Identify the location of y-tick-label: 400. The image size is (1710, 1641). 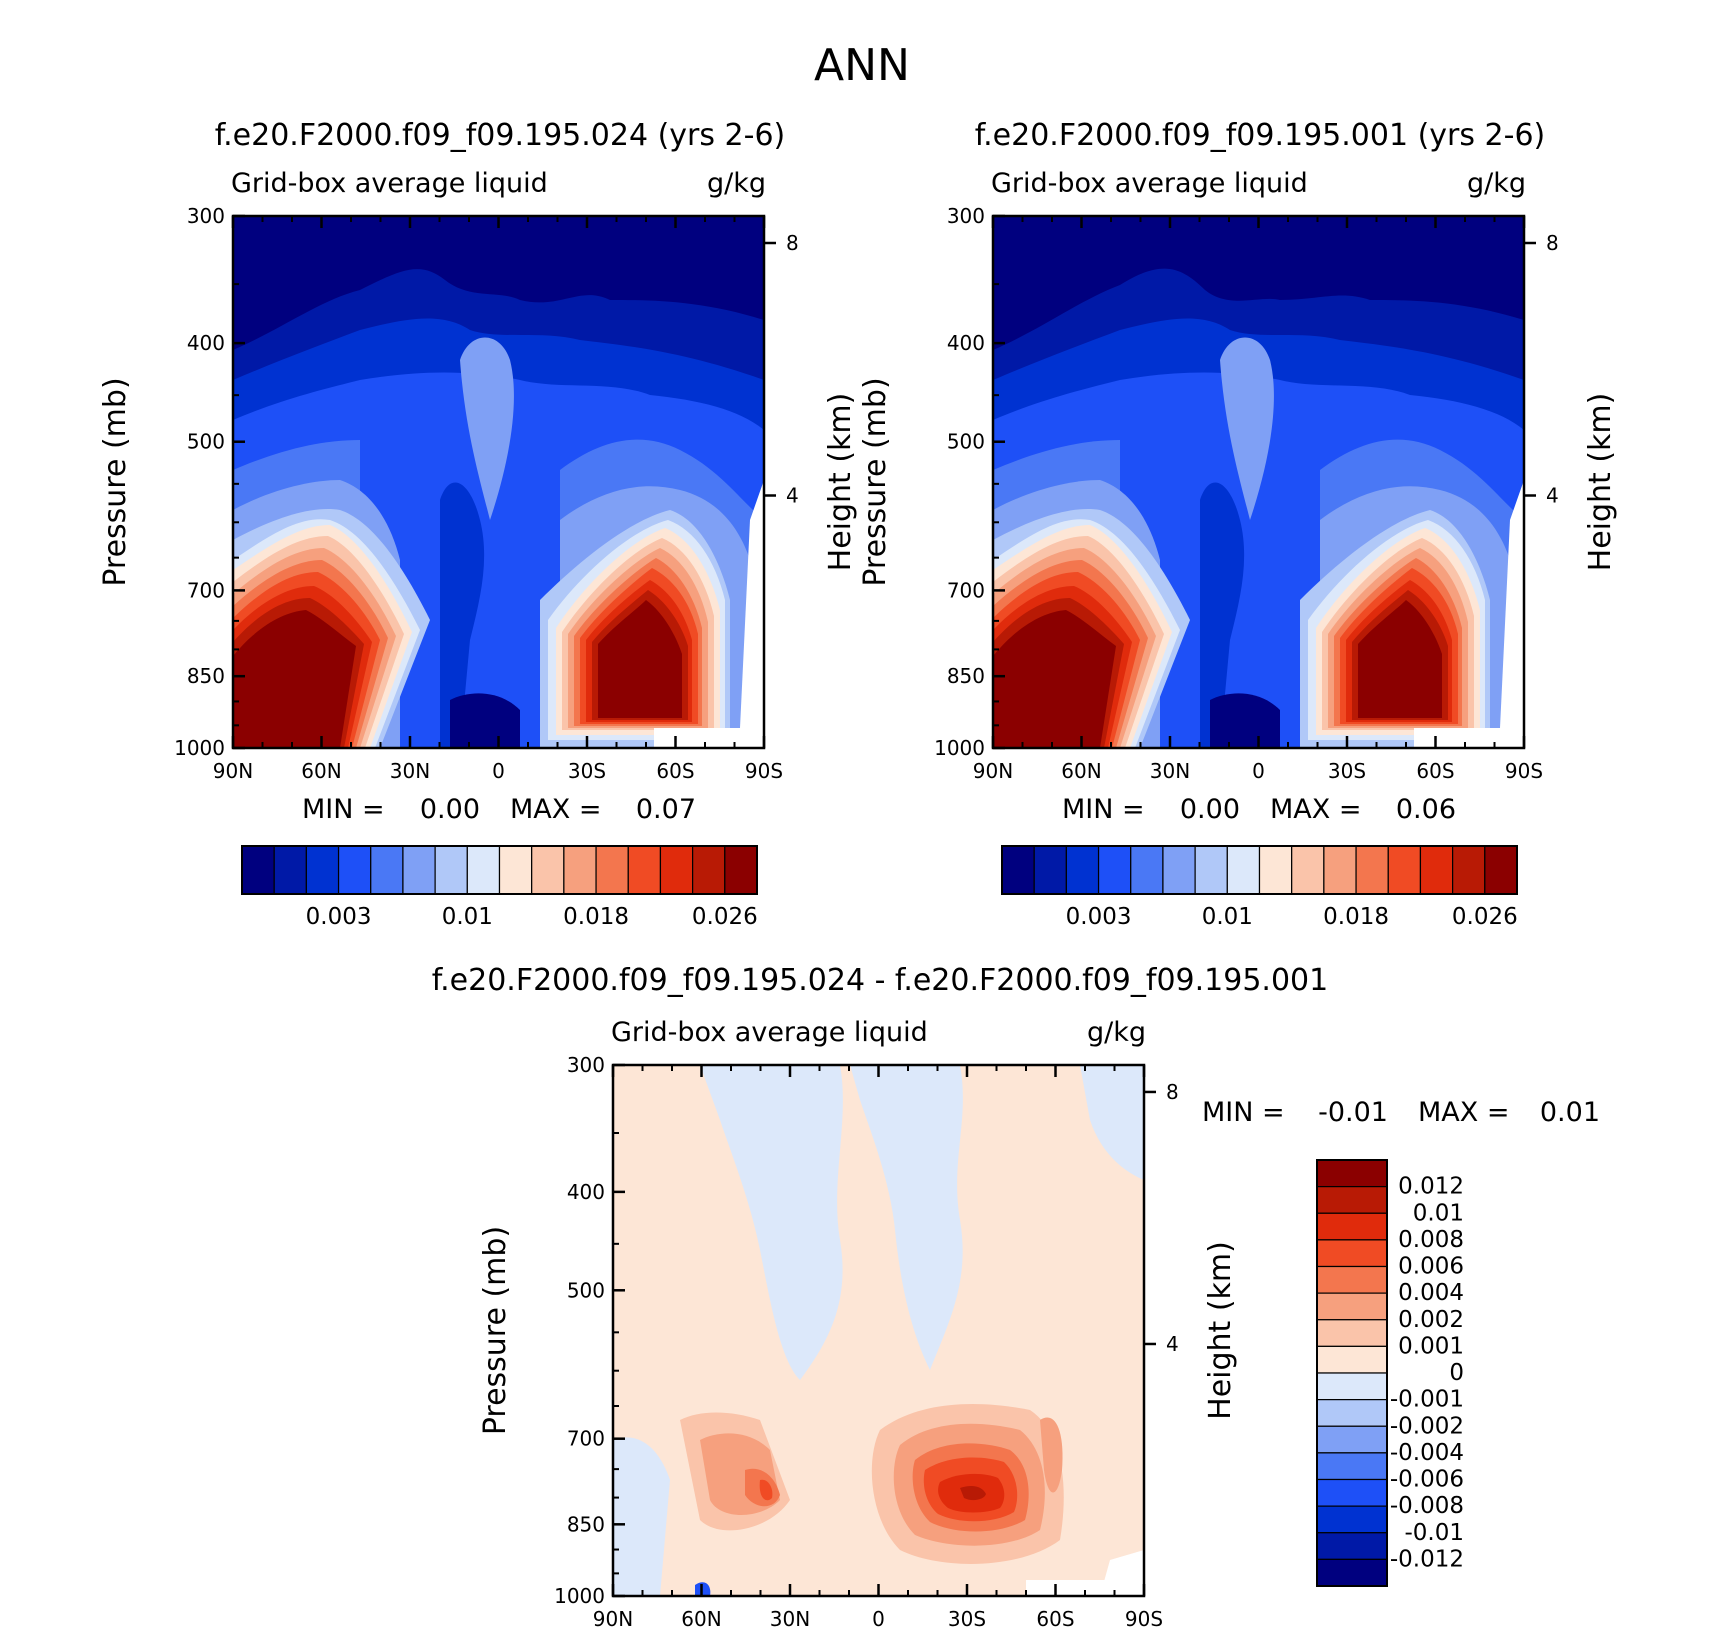
(586, 1192).